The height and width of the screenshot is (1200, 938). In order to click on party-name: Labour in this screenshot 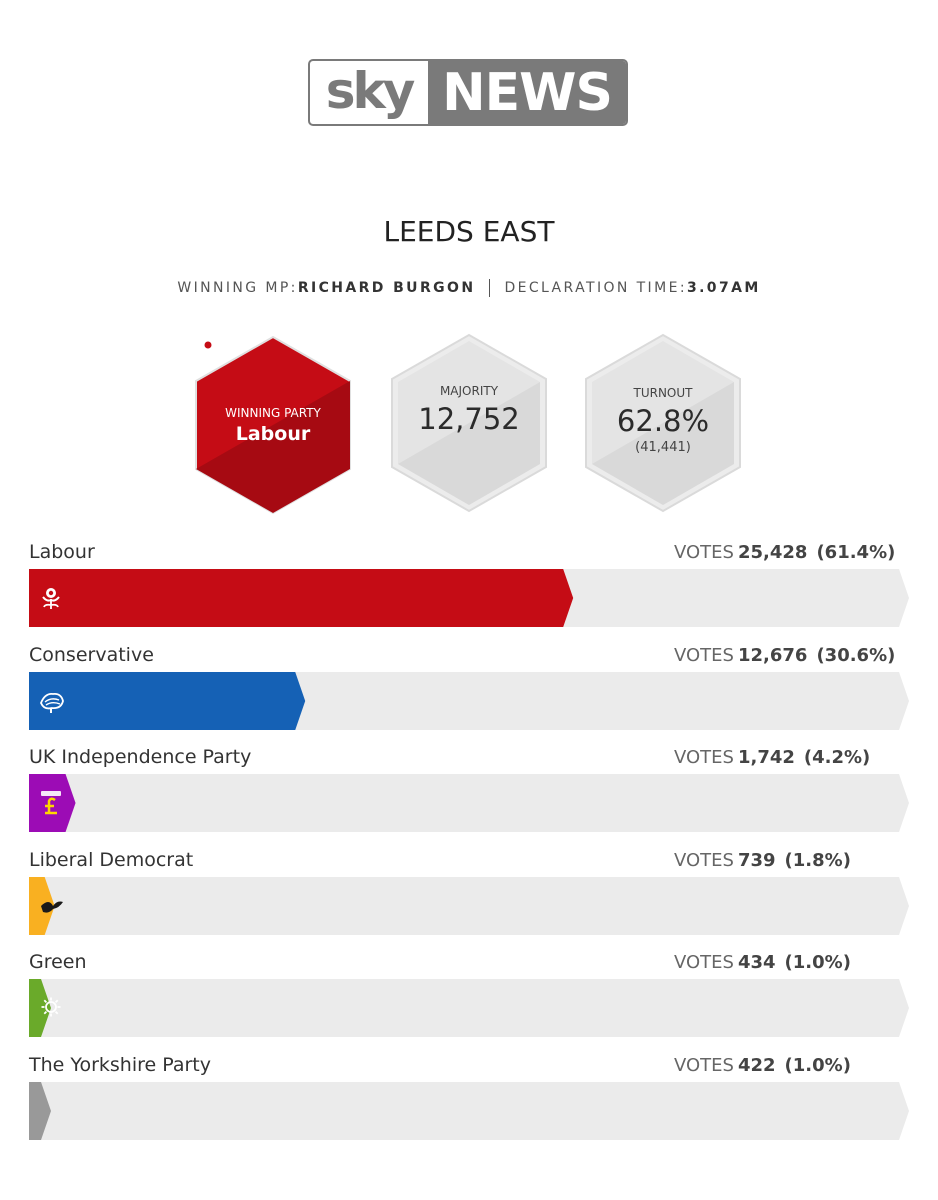, I will do `click(62, 552)`.